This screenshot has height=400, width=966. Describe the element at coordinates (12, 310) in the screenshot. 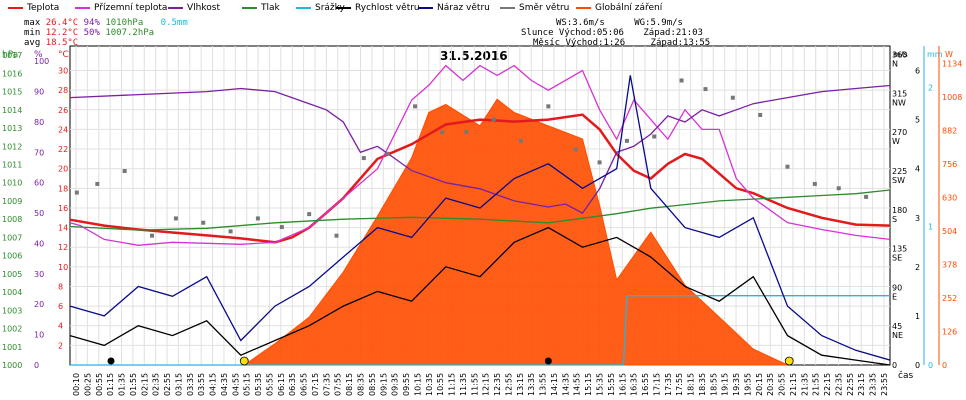

I see `pressure-tick-label: 1003` at that location.